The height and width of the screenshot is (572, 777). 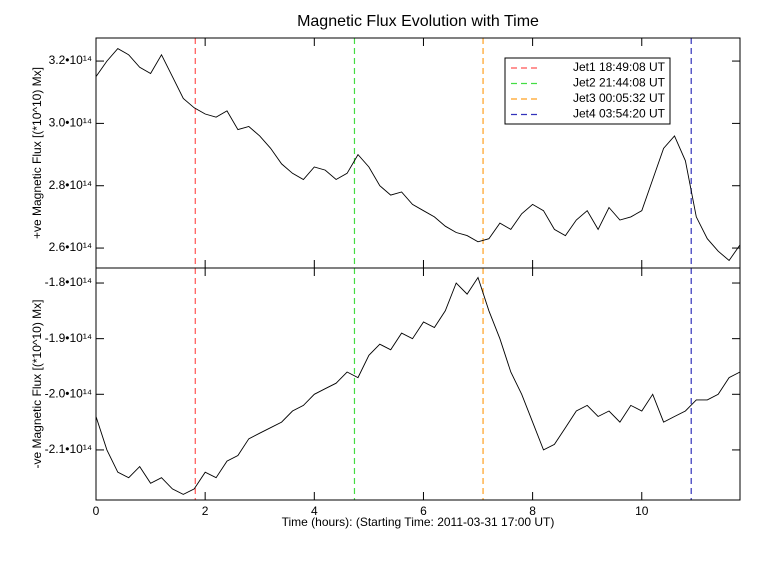 I want to click on y-axis-label: +ve Magnetic Flux [(*10^10) Mx], so click(x=37, y=153).